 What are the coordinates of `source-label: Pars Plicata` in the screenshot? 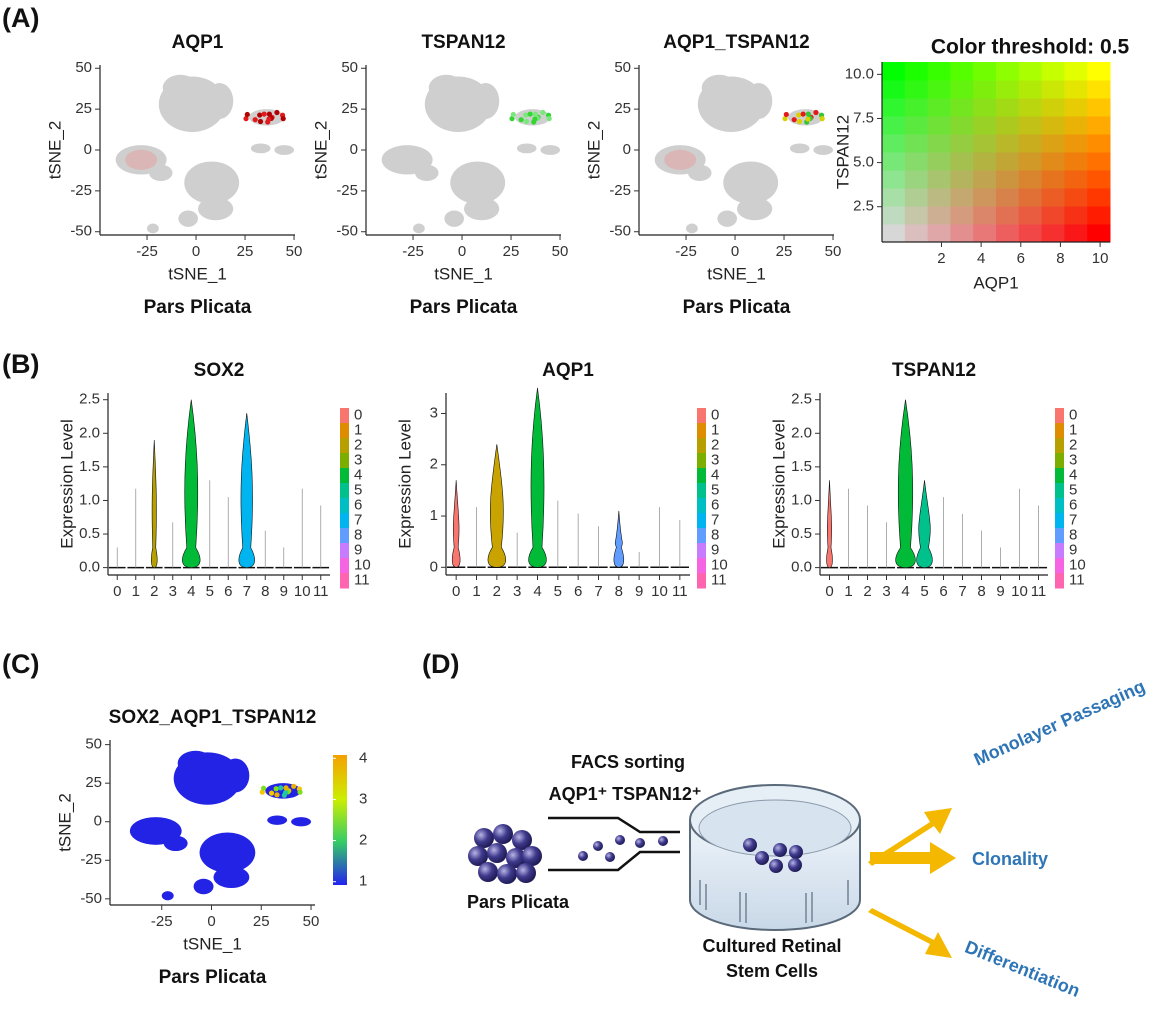 It's located at (518, 902).